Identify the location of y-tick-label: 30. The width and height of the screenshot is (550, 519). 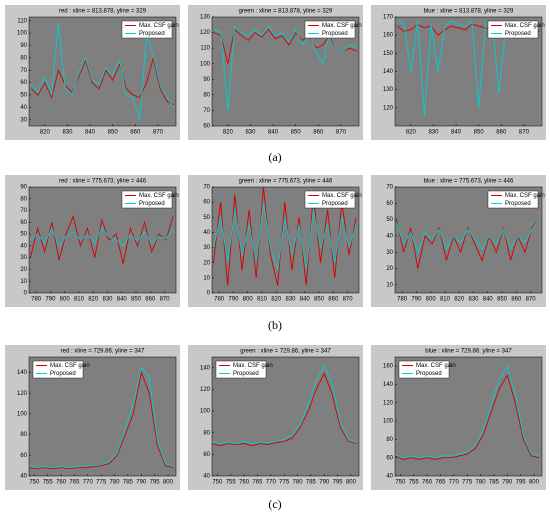
(206, 248).